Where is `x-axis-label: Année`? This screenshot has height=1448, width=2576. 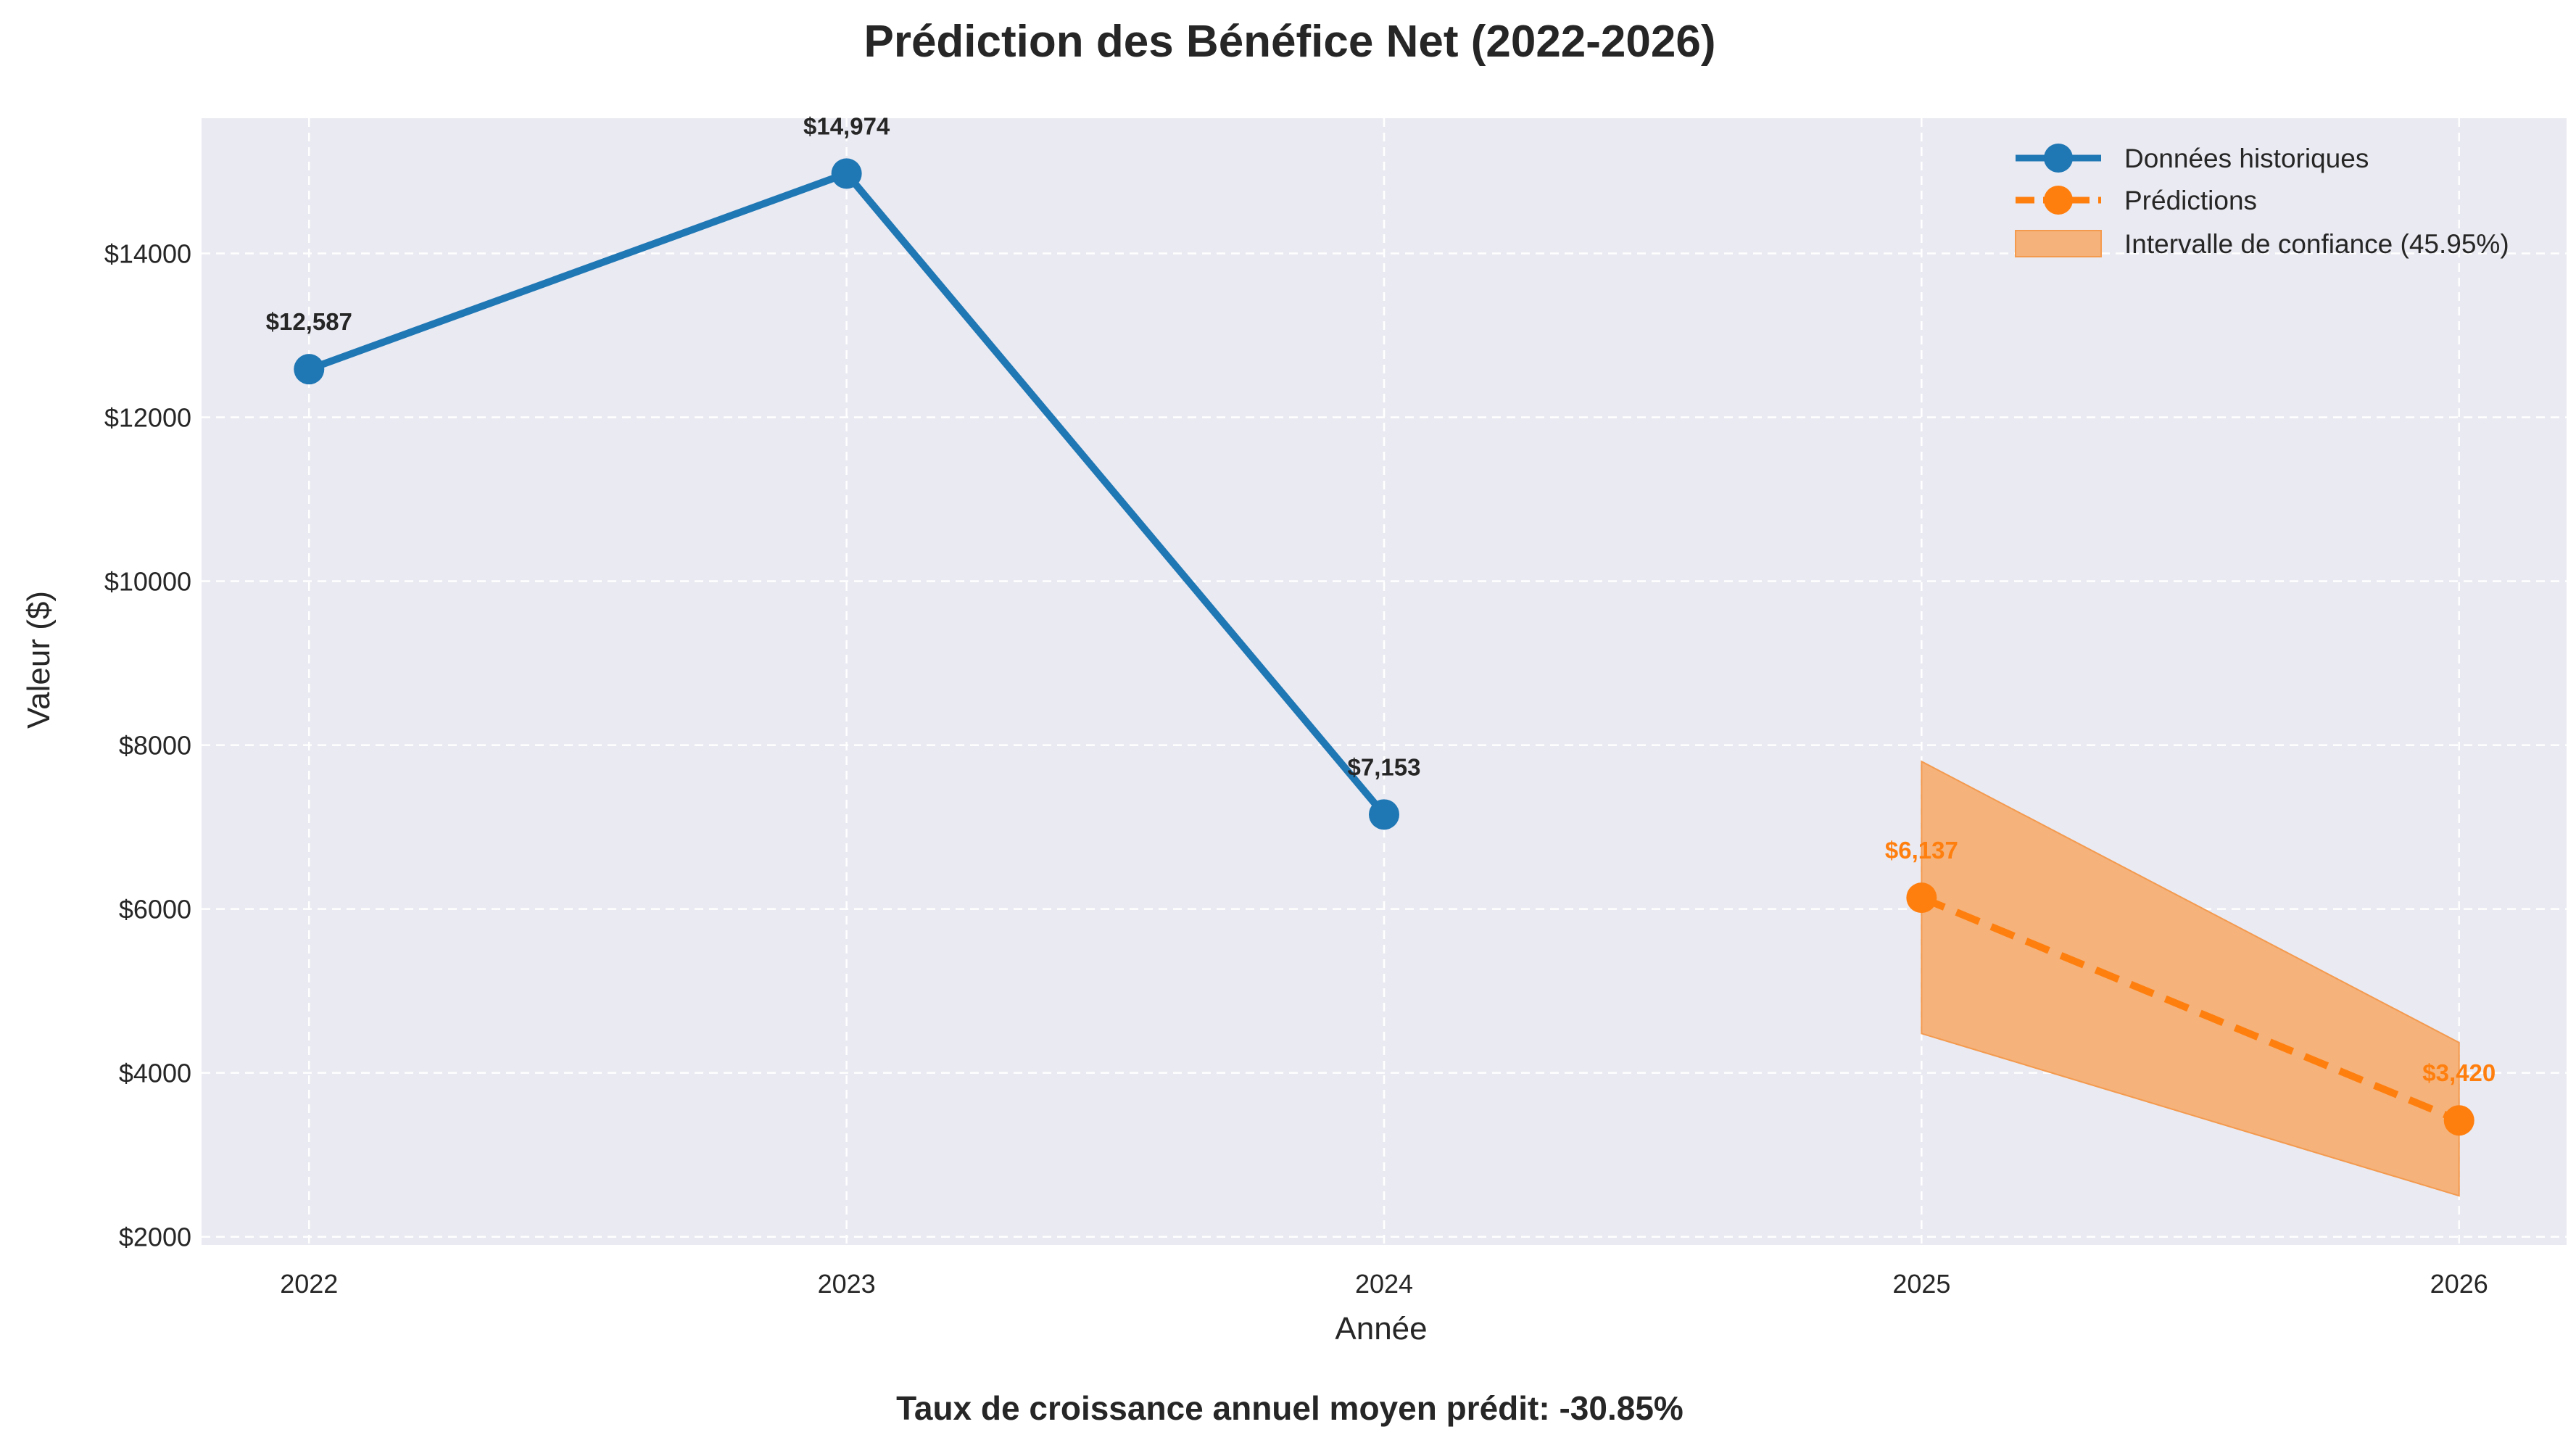
x-axis-label: Année is located at coordinates (1381, 1328).